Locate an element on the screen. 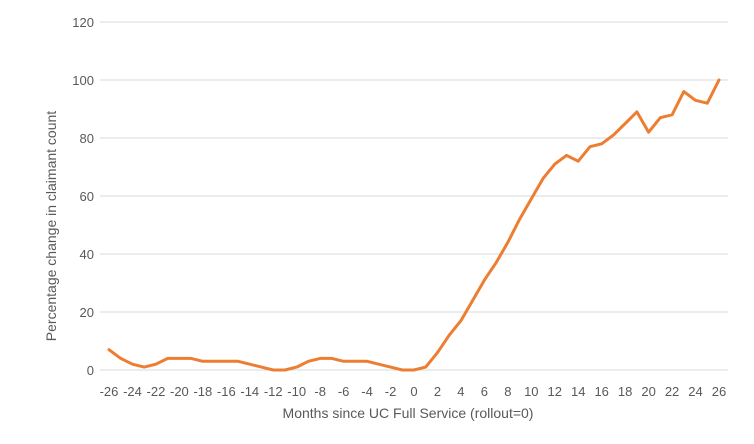  x-tick-label: 20 is located at coordinates (648, 391).